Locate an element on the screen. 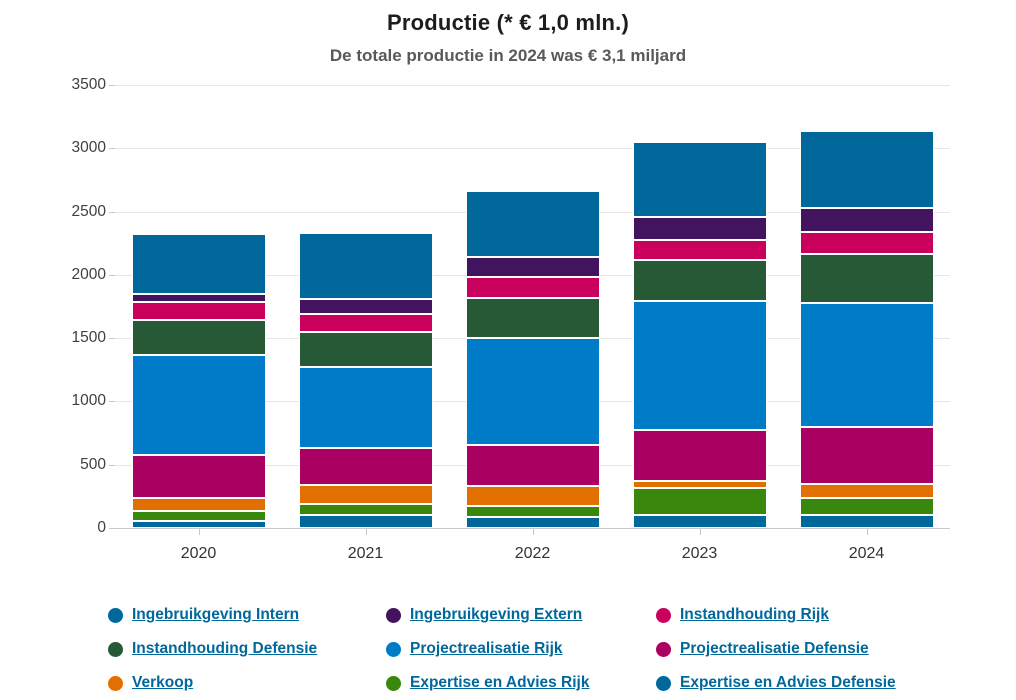 This screenshot has width=1016, height=700. segment-2020-ingebruikgeving-intern is located at coordinates (198, 264).